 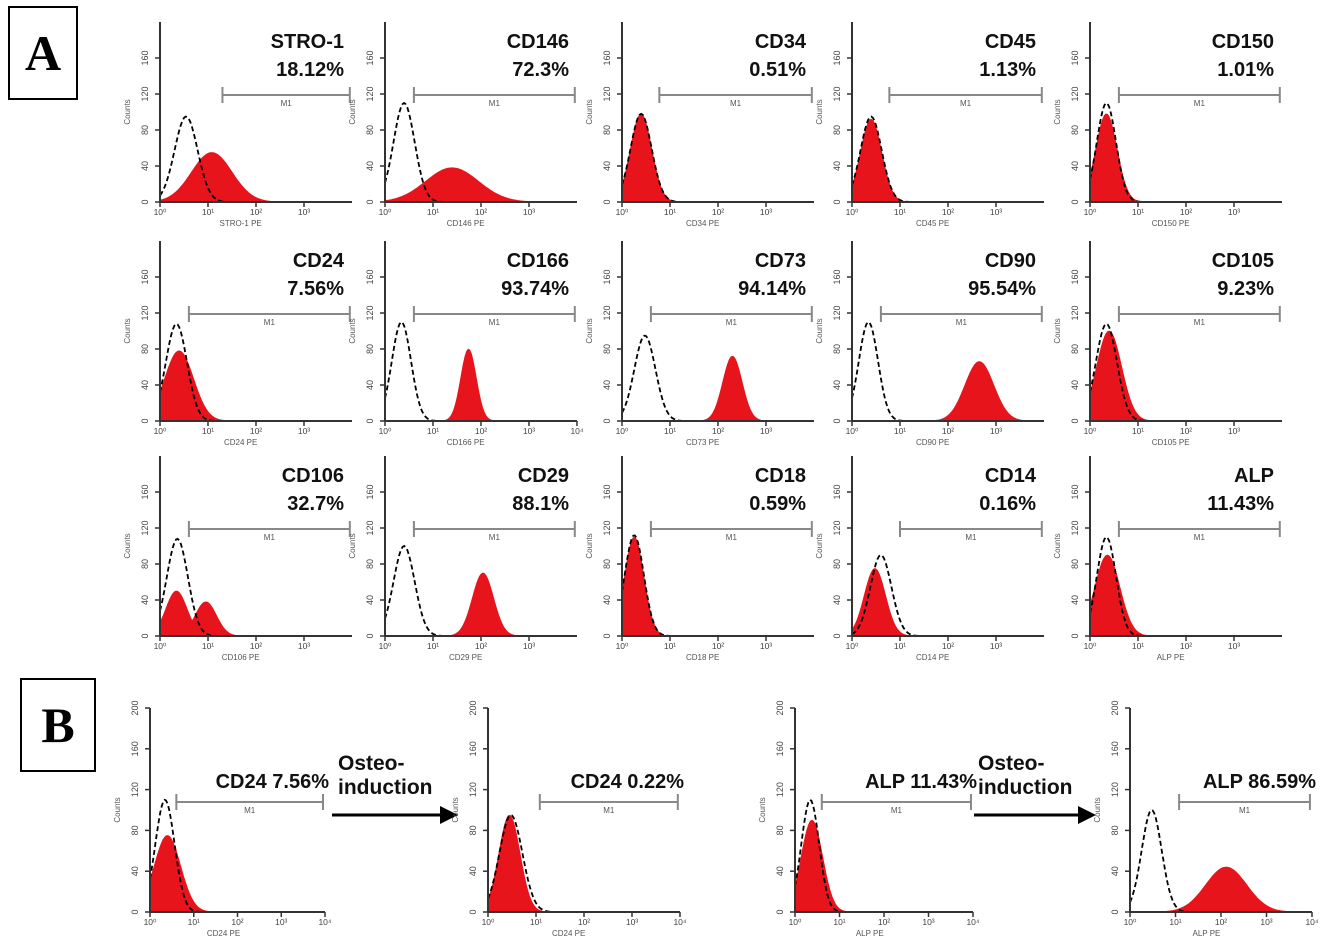 What do you see at coordinates (1007, 70) in the screenshot?
I see `marker-percent: 1.13%` at bounding box center [1007, 70].